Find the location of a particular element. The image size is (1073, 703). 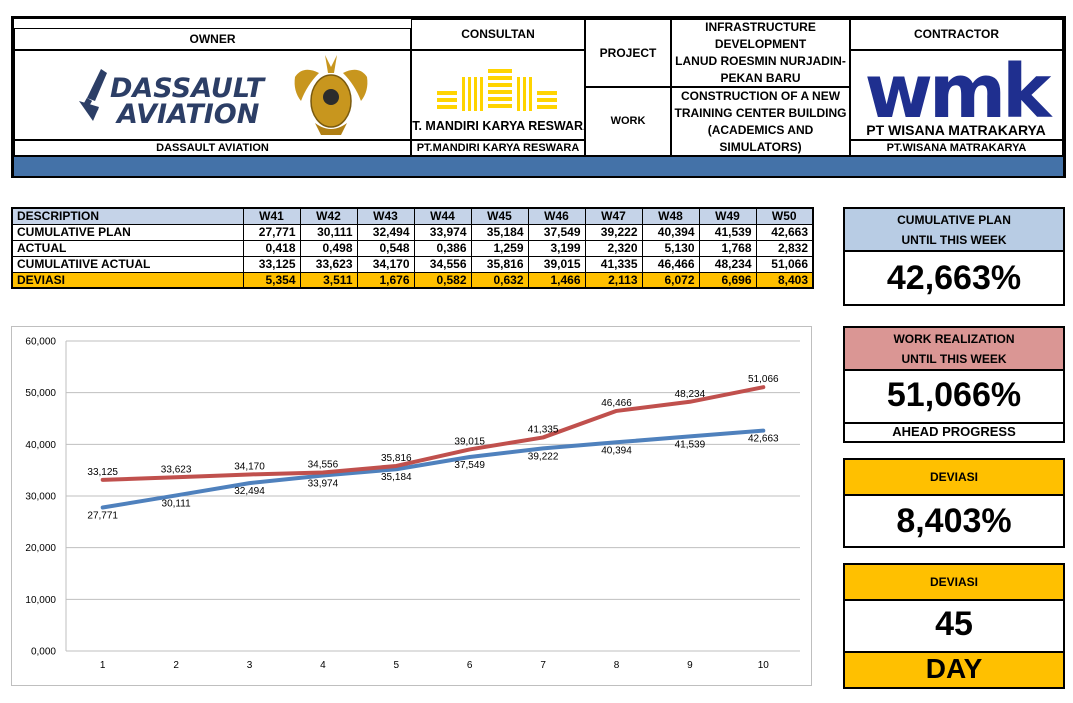

work-value-line1: CONSTRUCTION OF A NEW is located at coordinates (760, 95).